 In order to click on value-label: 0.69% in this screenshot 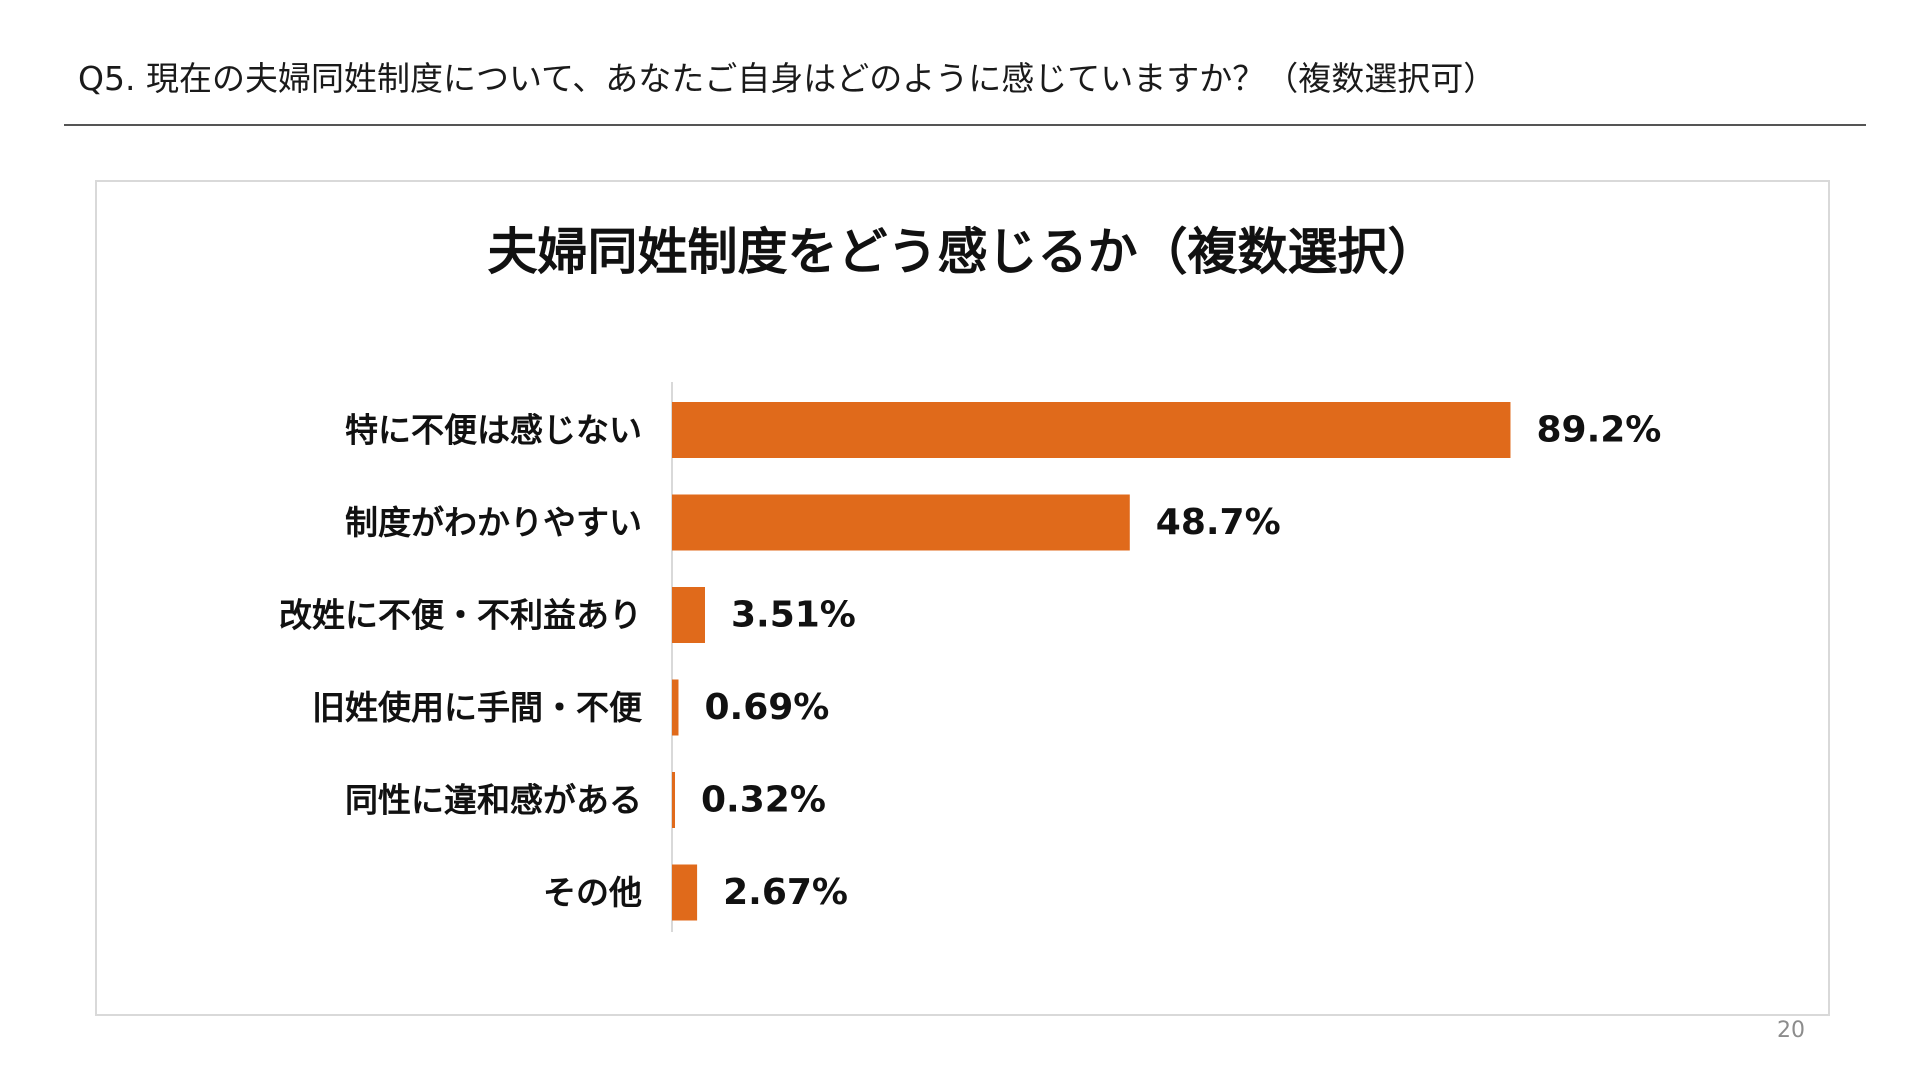, I will do `click(766, 707)`.